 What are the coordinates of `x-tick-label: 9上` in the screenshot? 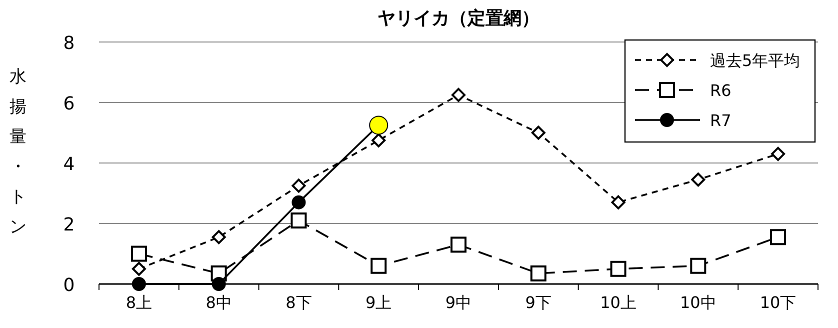 It's located at (379, 302).